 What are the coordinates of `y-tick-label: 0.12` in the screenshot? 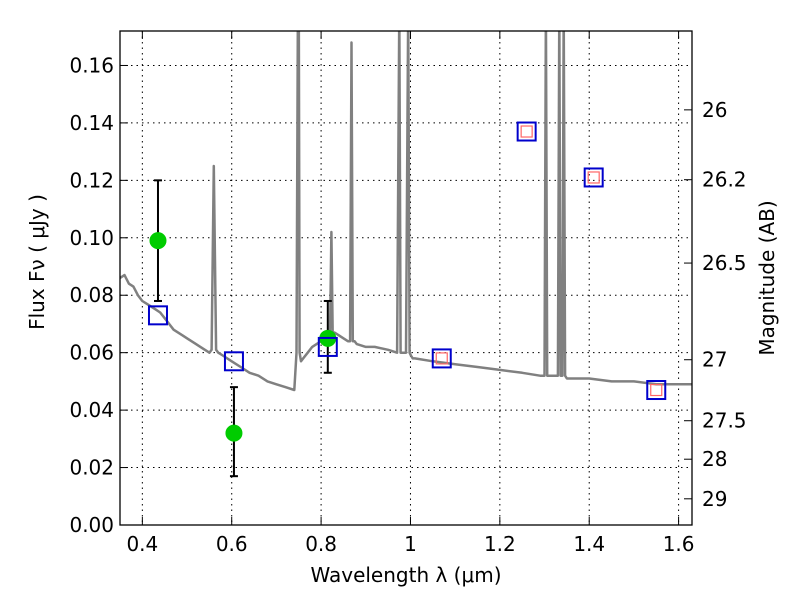 It's located at (91, 180).